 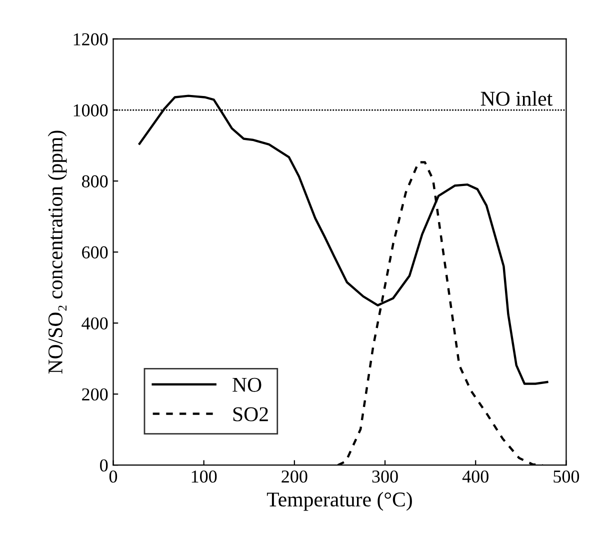 I want to click on y-tick-label: 400, so click(x=95, y=323).